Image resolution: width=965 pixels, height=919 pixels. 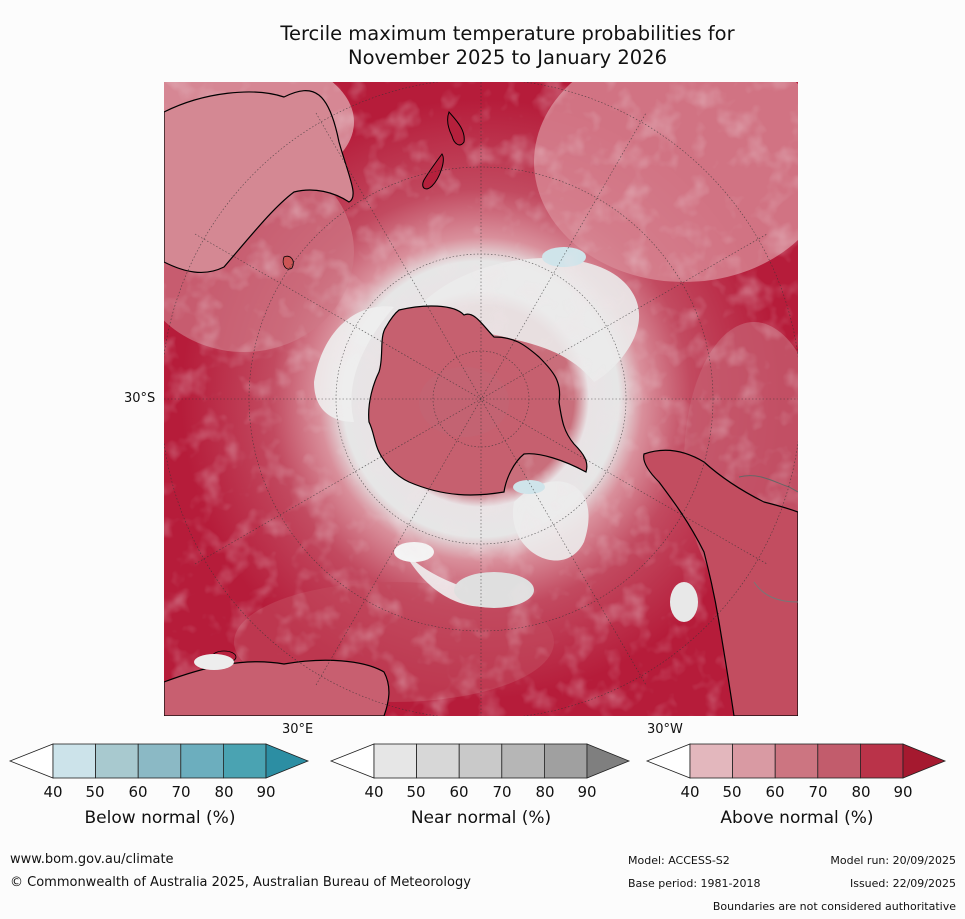 What do you see at coordinates (690, 792) in the screenshot?
I see `tick-above-40: 40` at bounding box center [690, 792].